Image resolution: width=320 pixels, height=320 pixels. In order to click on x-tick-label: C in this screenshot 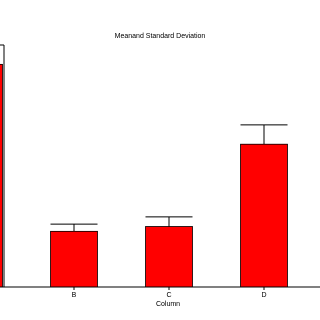, I will do `click(168, 295)`.